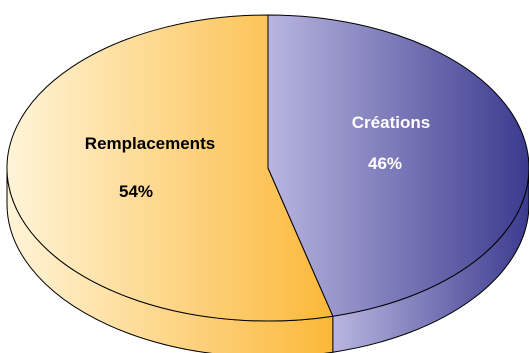 The height and width of the screenshot is (353, 529). I want to click on slice-label-remplacements: Remplacements, so click(150, 143).